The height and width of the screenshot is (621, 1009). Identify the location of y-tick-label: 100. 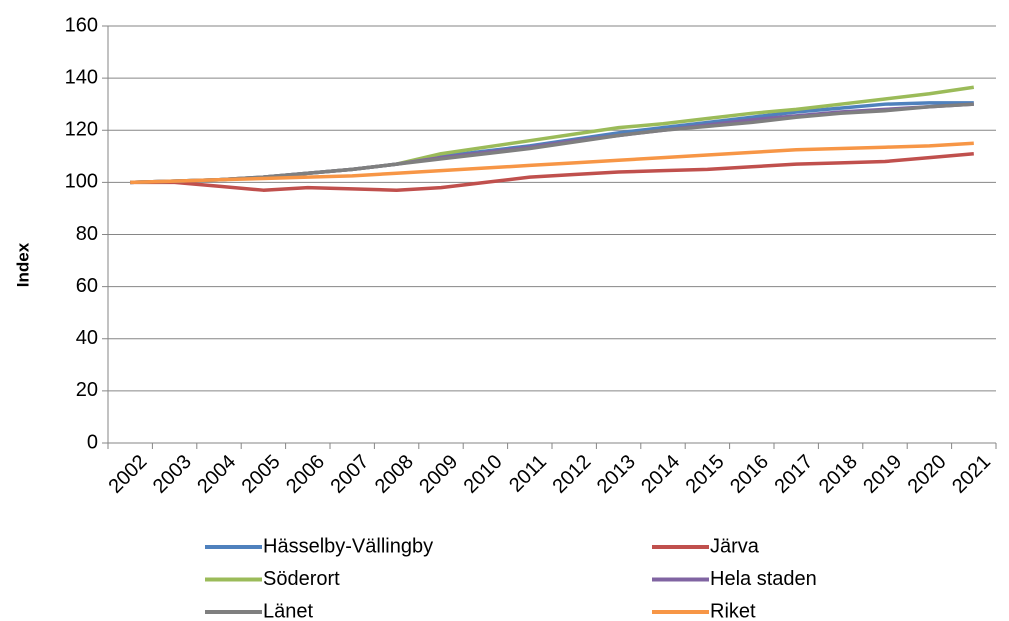
(81, 182).